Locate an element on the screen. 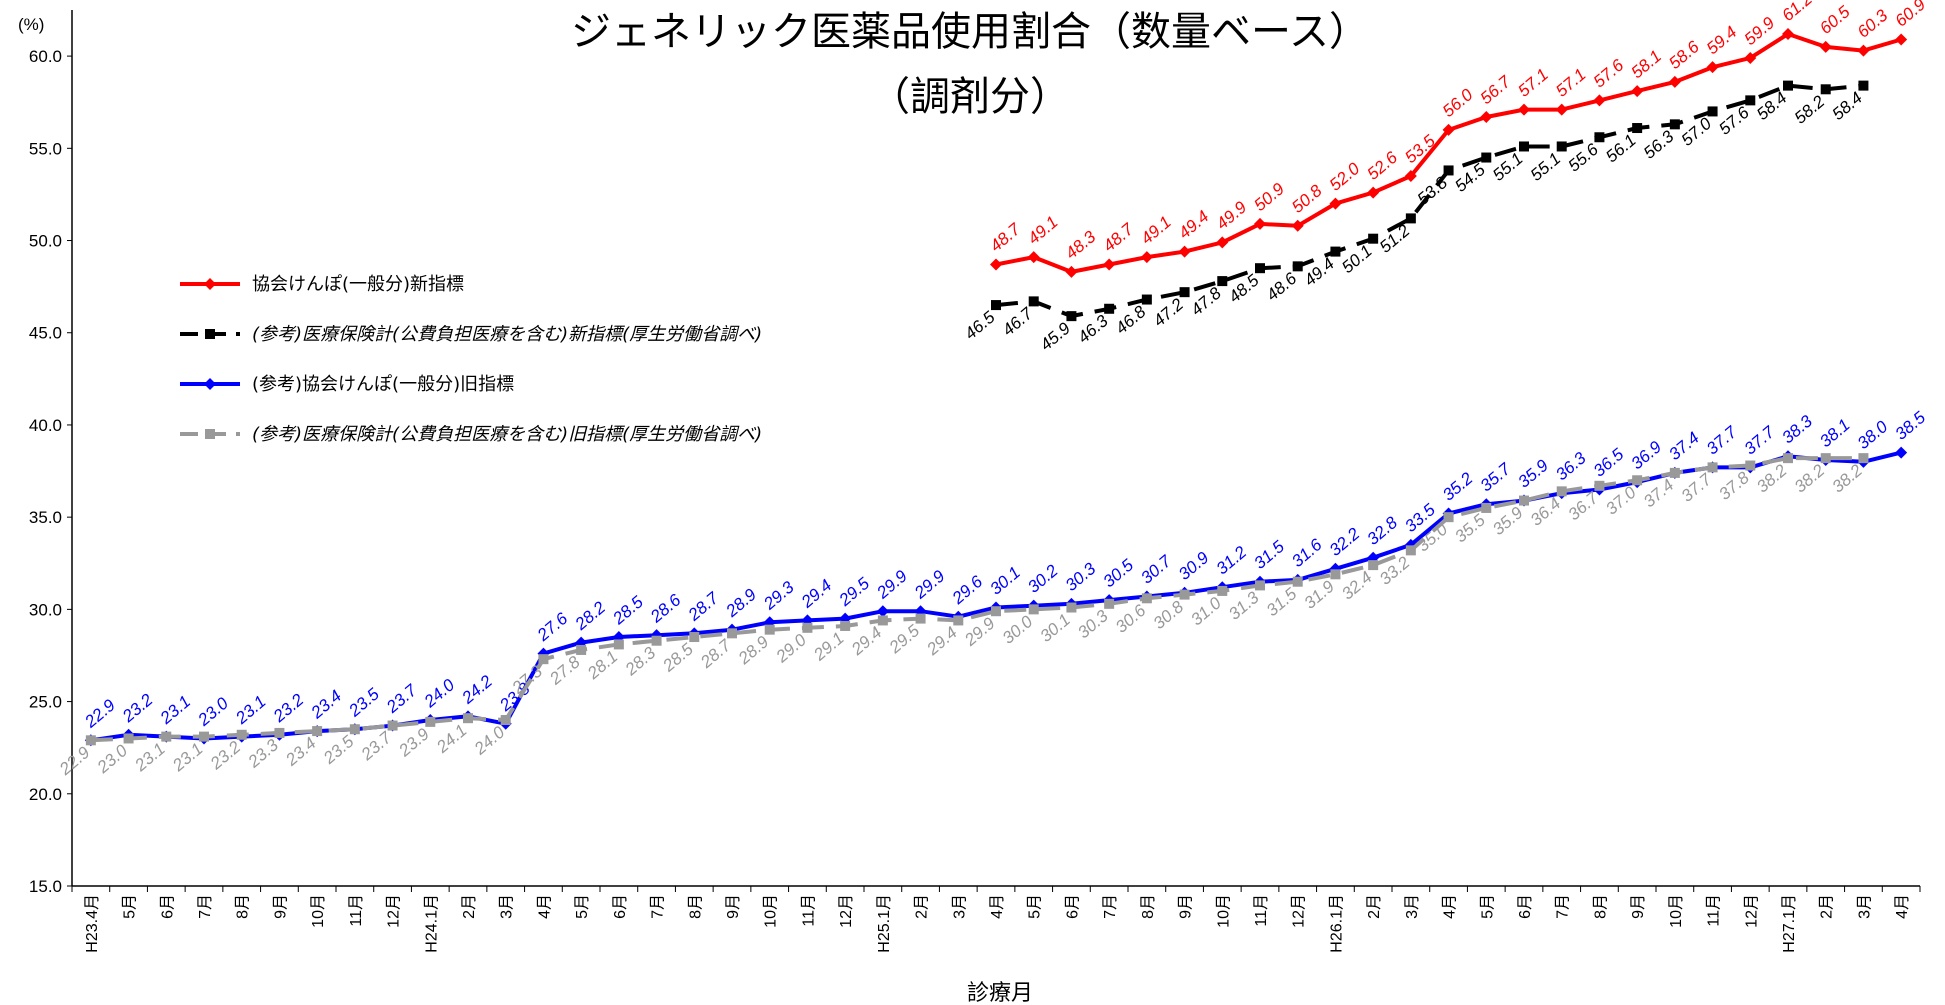 This screenshot has height=1005, width=1945. data-label: 24.0 is located at coordinates (439, 693).